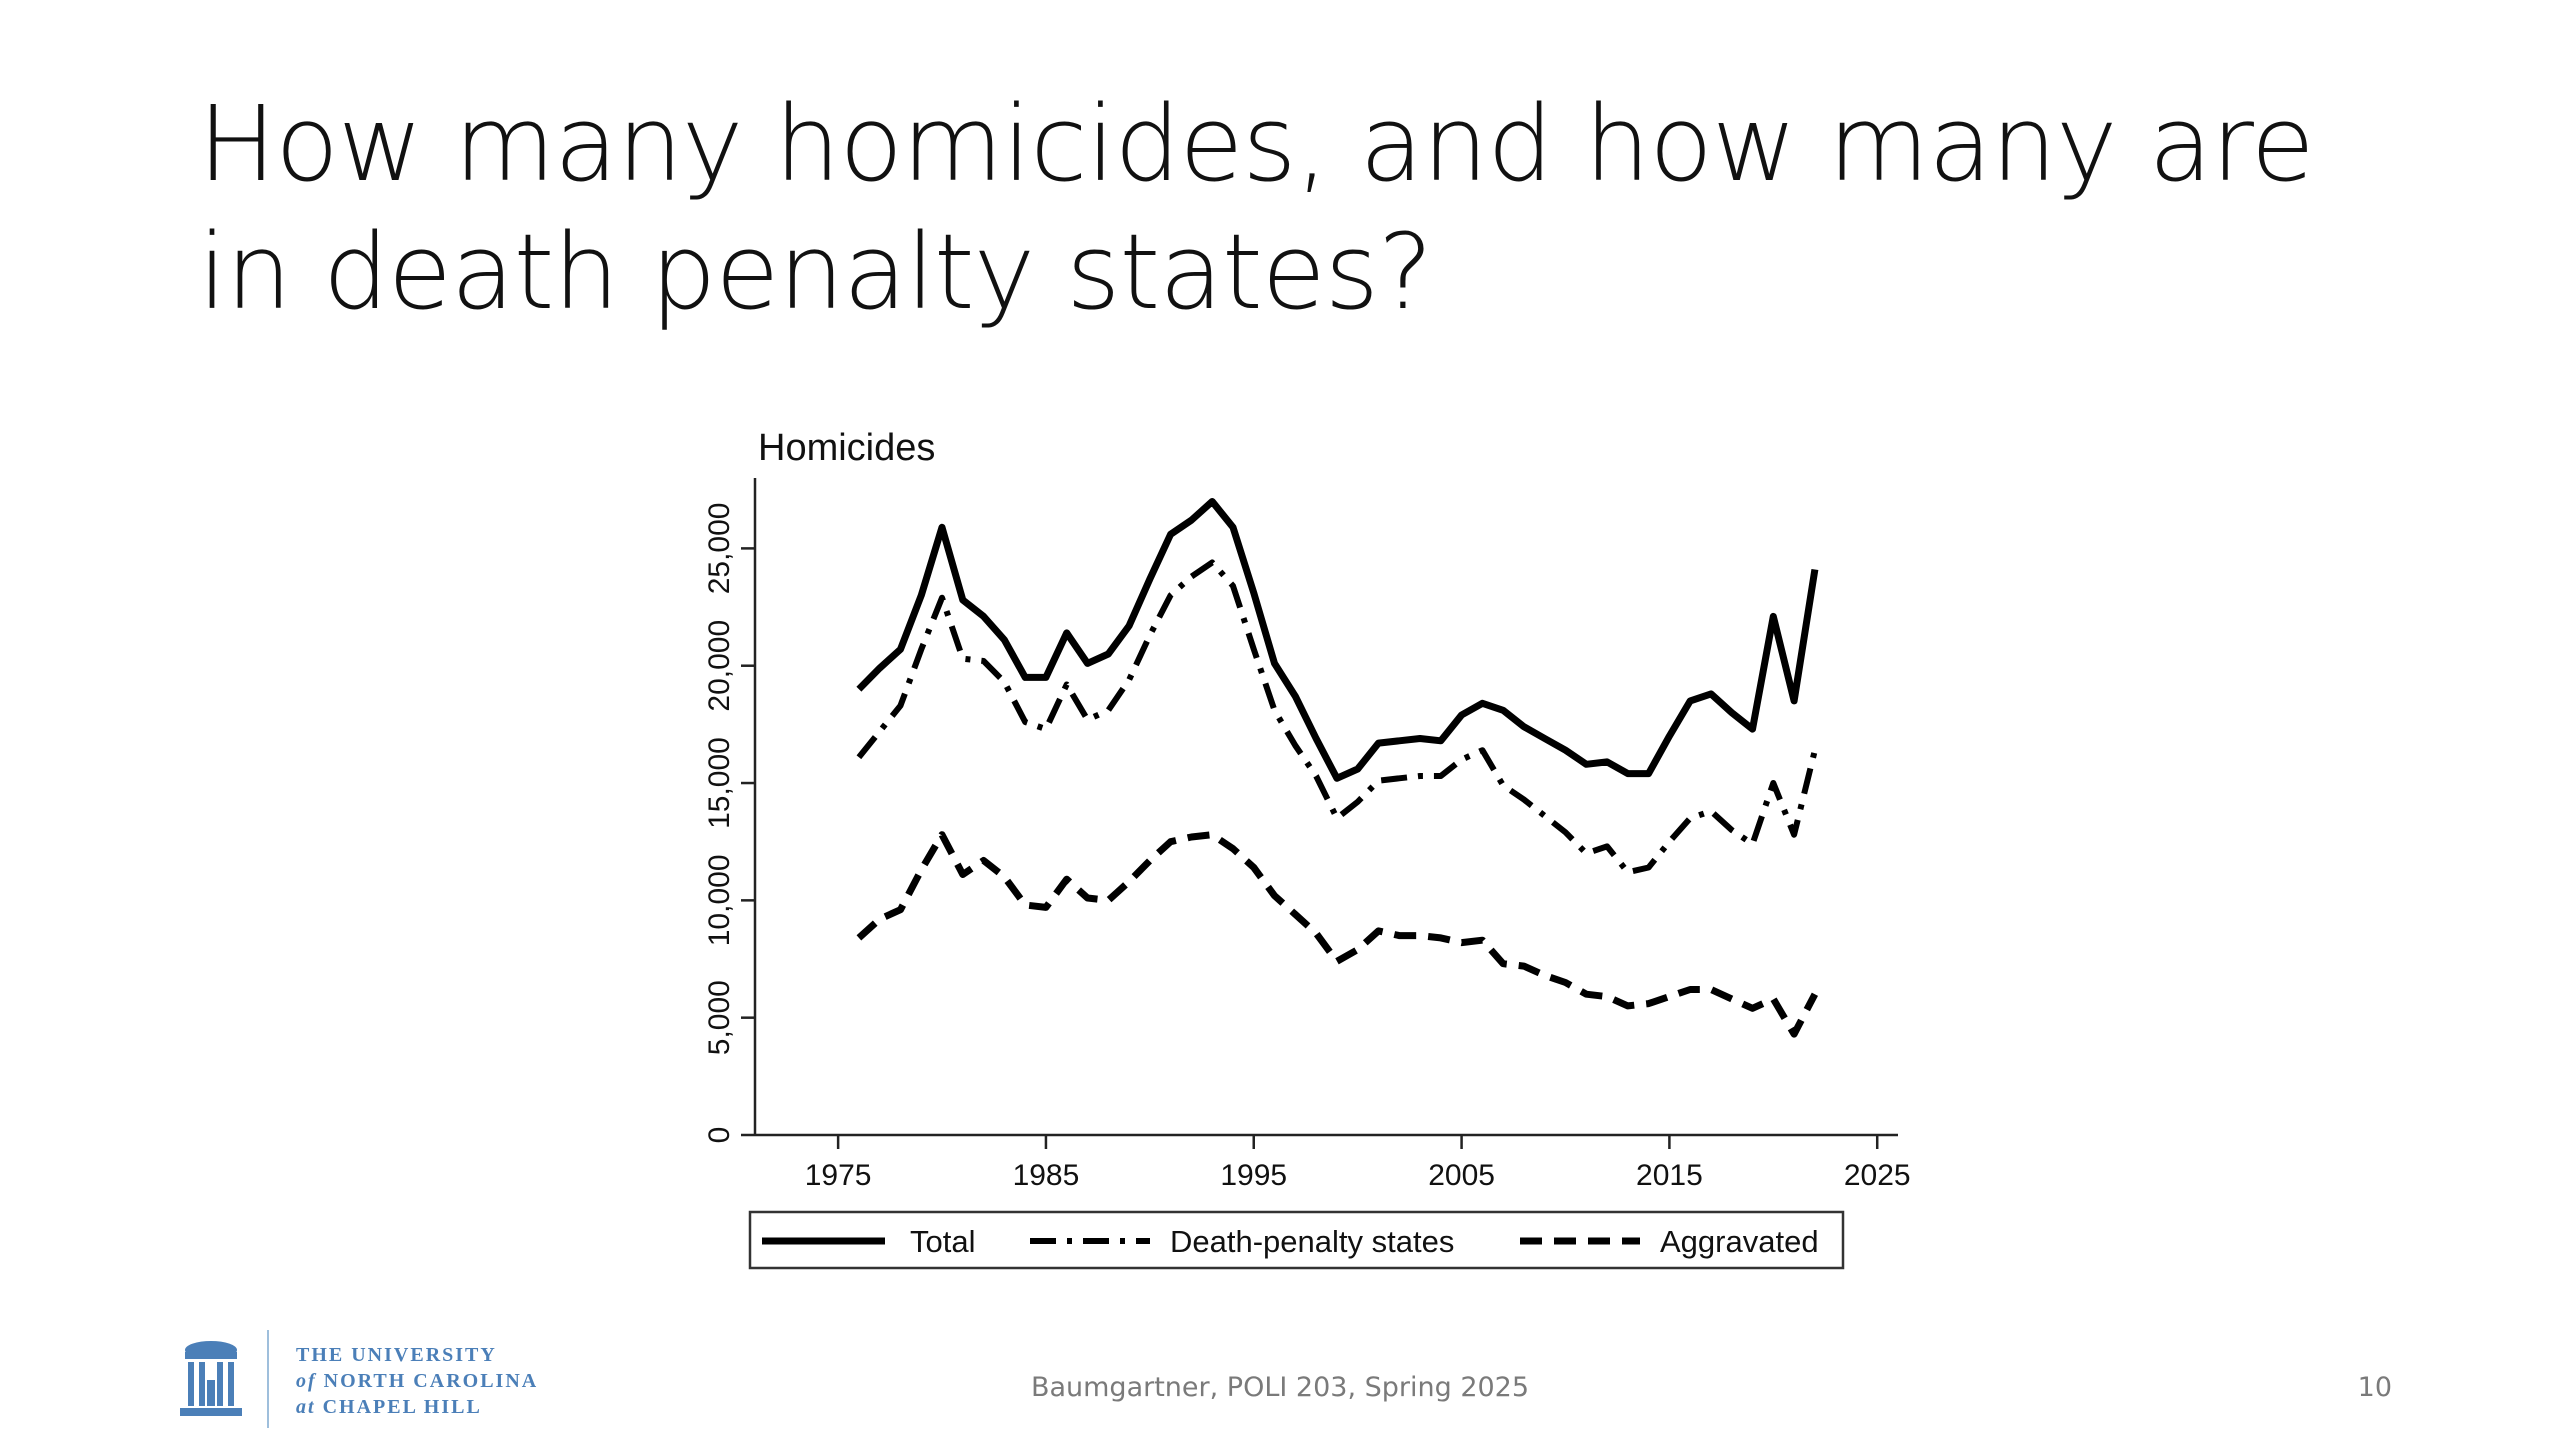 This screenshot has height=1440, width=2560. I want to click on legend-box, so click(1296, 1240).